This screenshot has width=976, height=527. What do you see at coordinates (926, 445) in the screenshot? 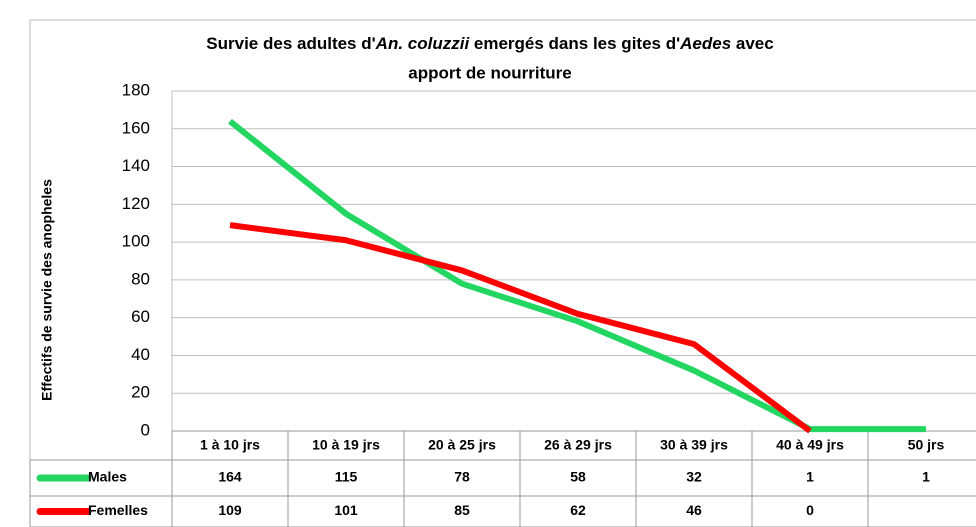
I see `x-tick-label: 50 jrs` at bounding box center [926, 445].